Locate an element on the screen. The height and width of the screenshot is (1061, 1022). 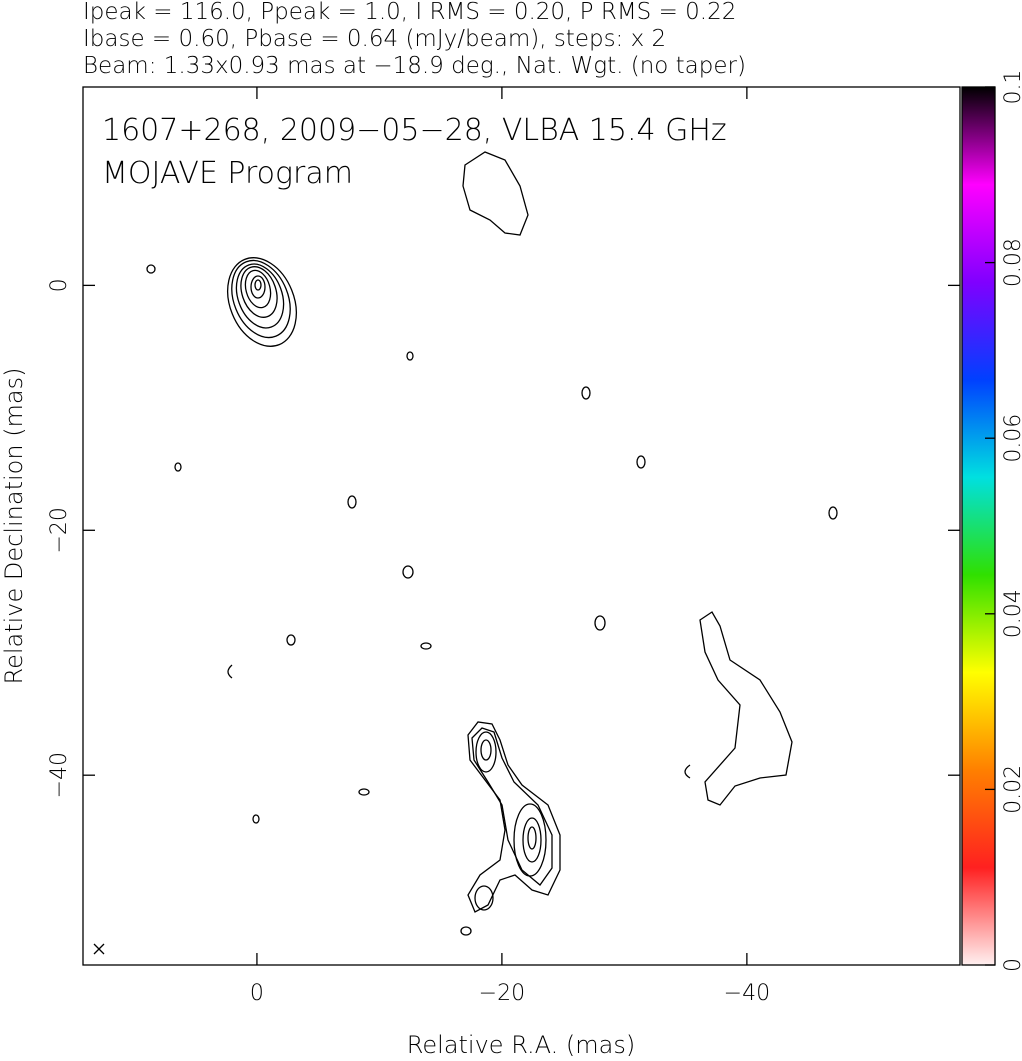
colorbar-tick-label: 0.06 is located at coordinates (1011, 438).